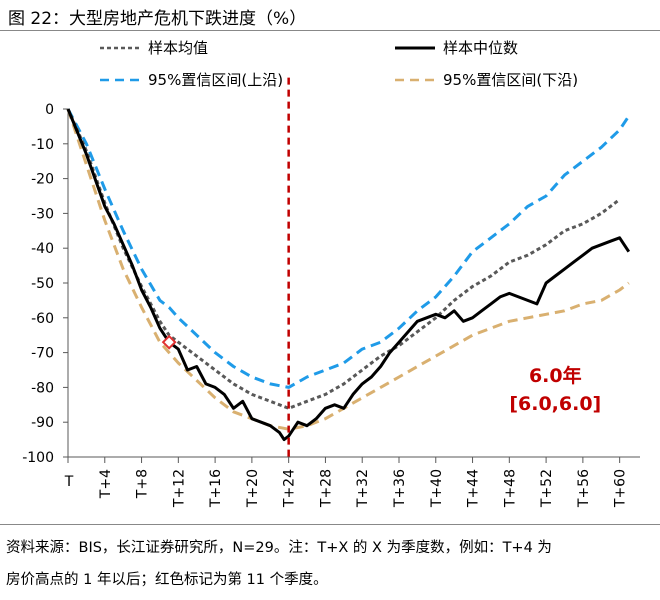 The image size is (660, 600). I want to click on quarter-11-marker, so click(169, 342).